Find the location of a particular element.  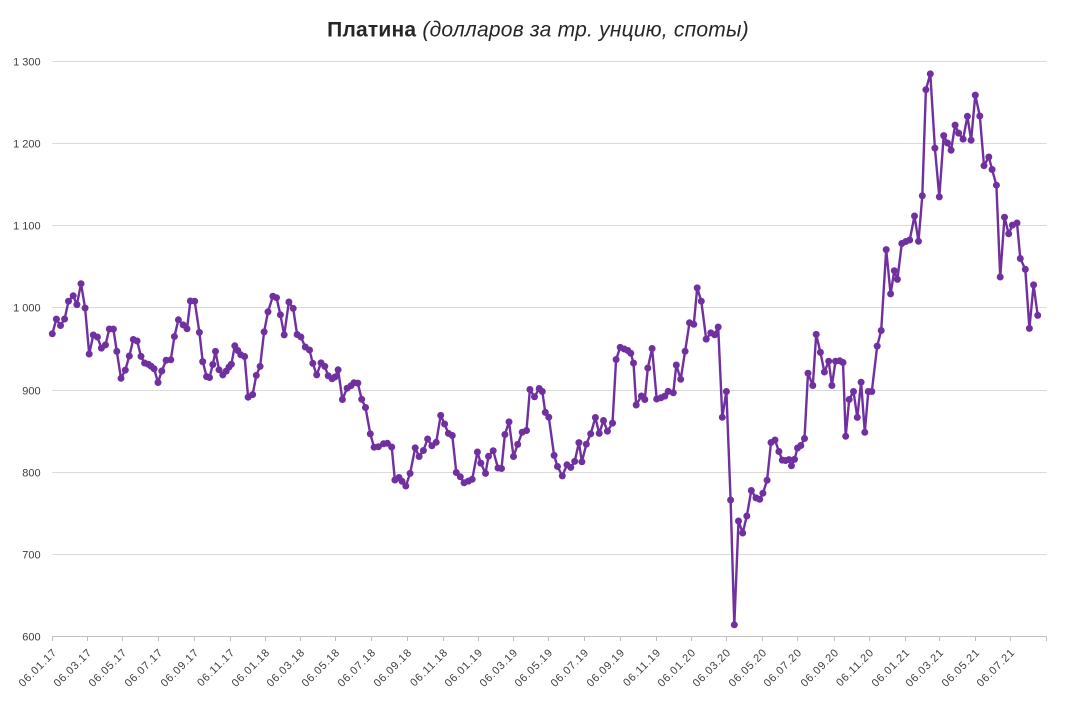

svg-text: 700 is located at coordinates (31, 556).